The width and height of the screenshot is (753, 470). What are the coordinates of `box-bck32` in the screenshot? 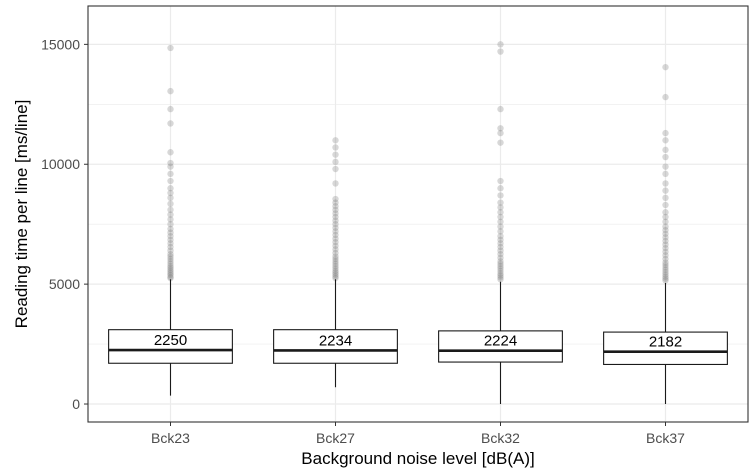 It's located at (500, 346).